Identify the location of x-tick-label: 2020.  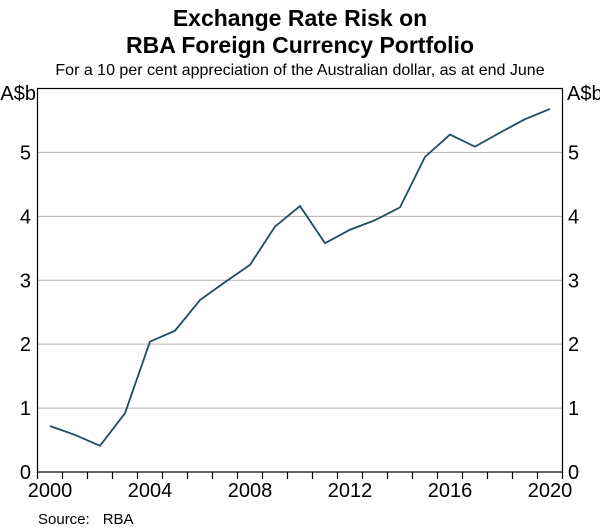
(550, 491).